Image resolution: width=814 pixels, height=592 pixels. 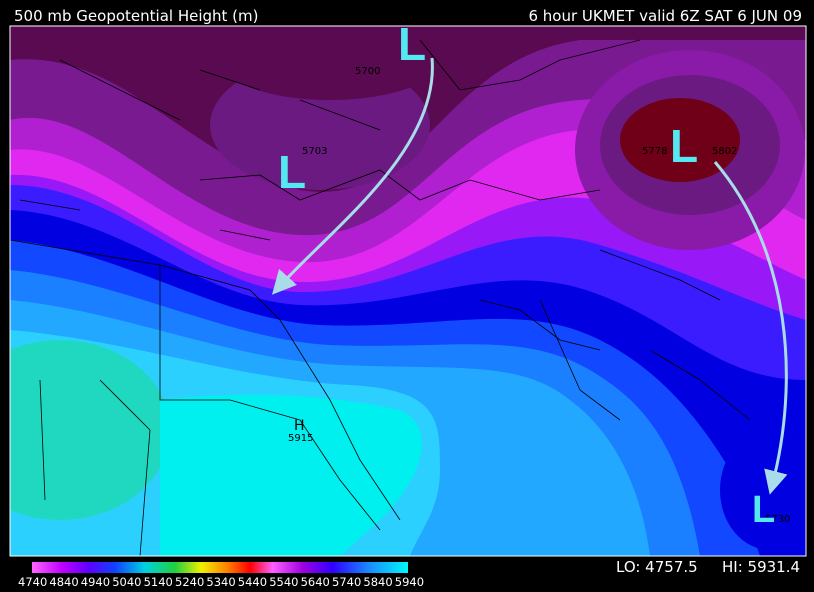 What do you see at coordinates (300, 438) in the screenshot?
I see `contour-label: 5915` at bounding box center [300, 438].